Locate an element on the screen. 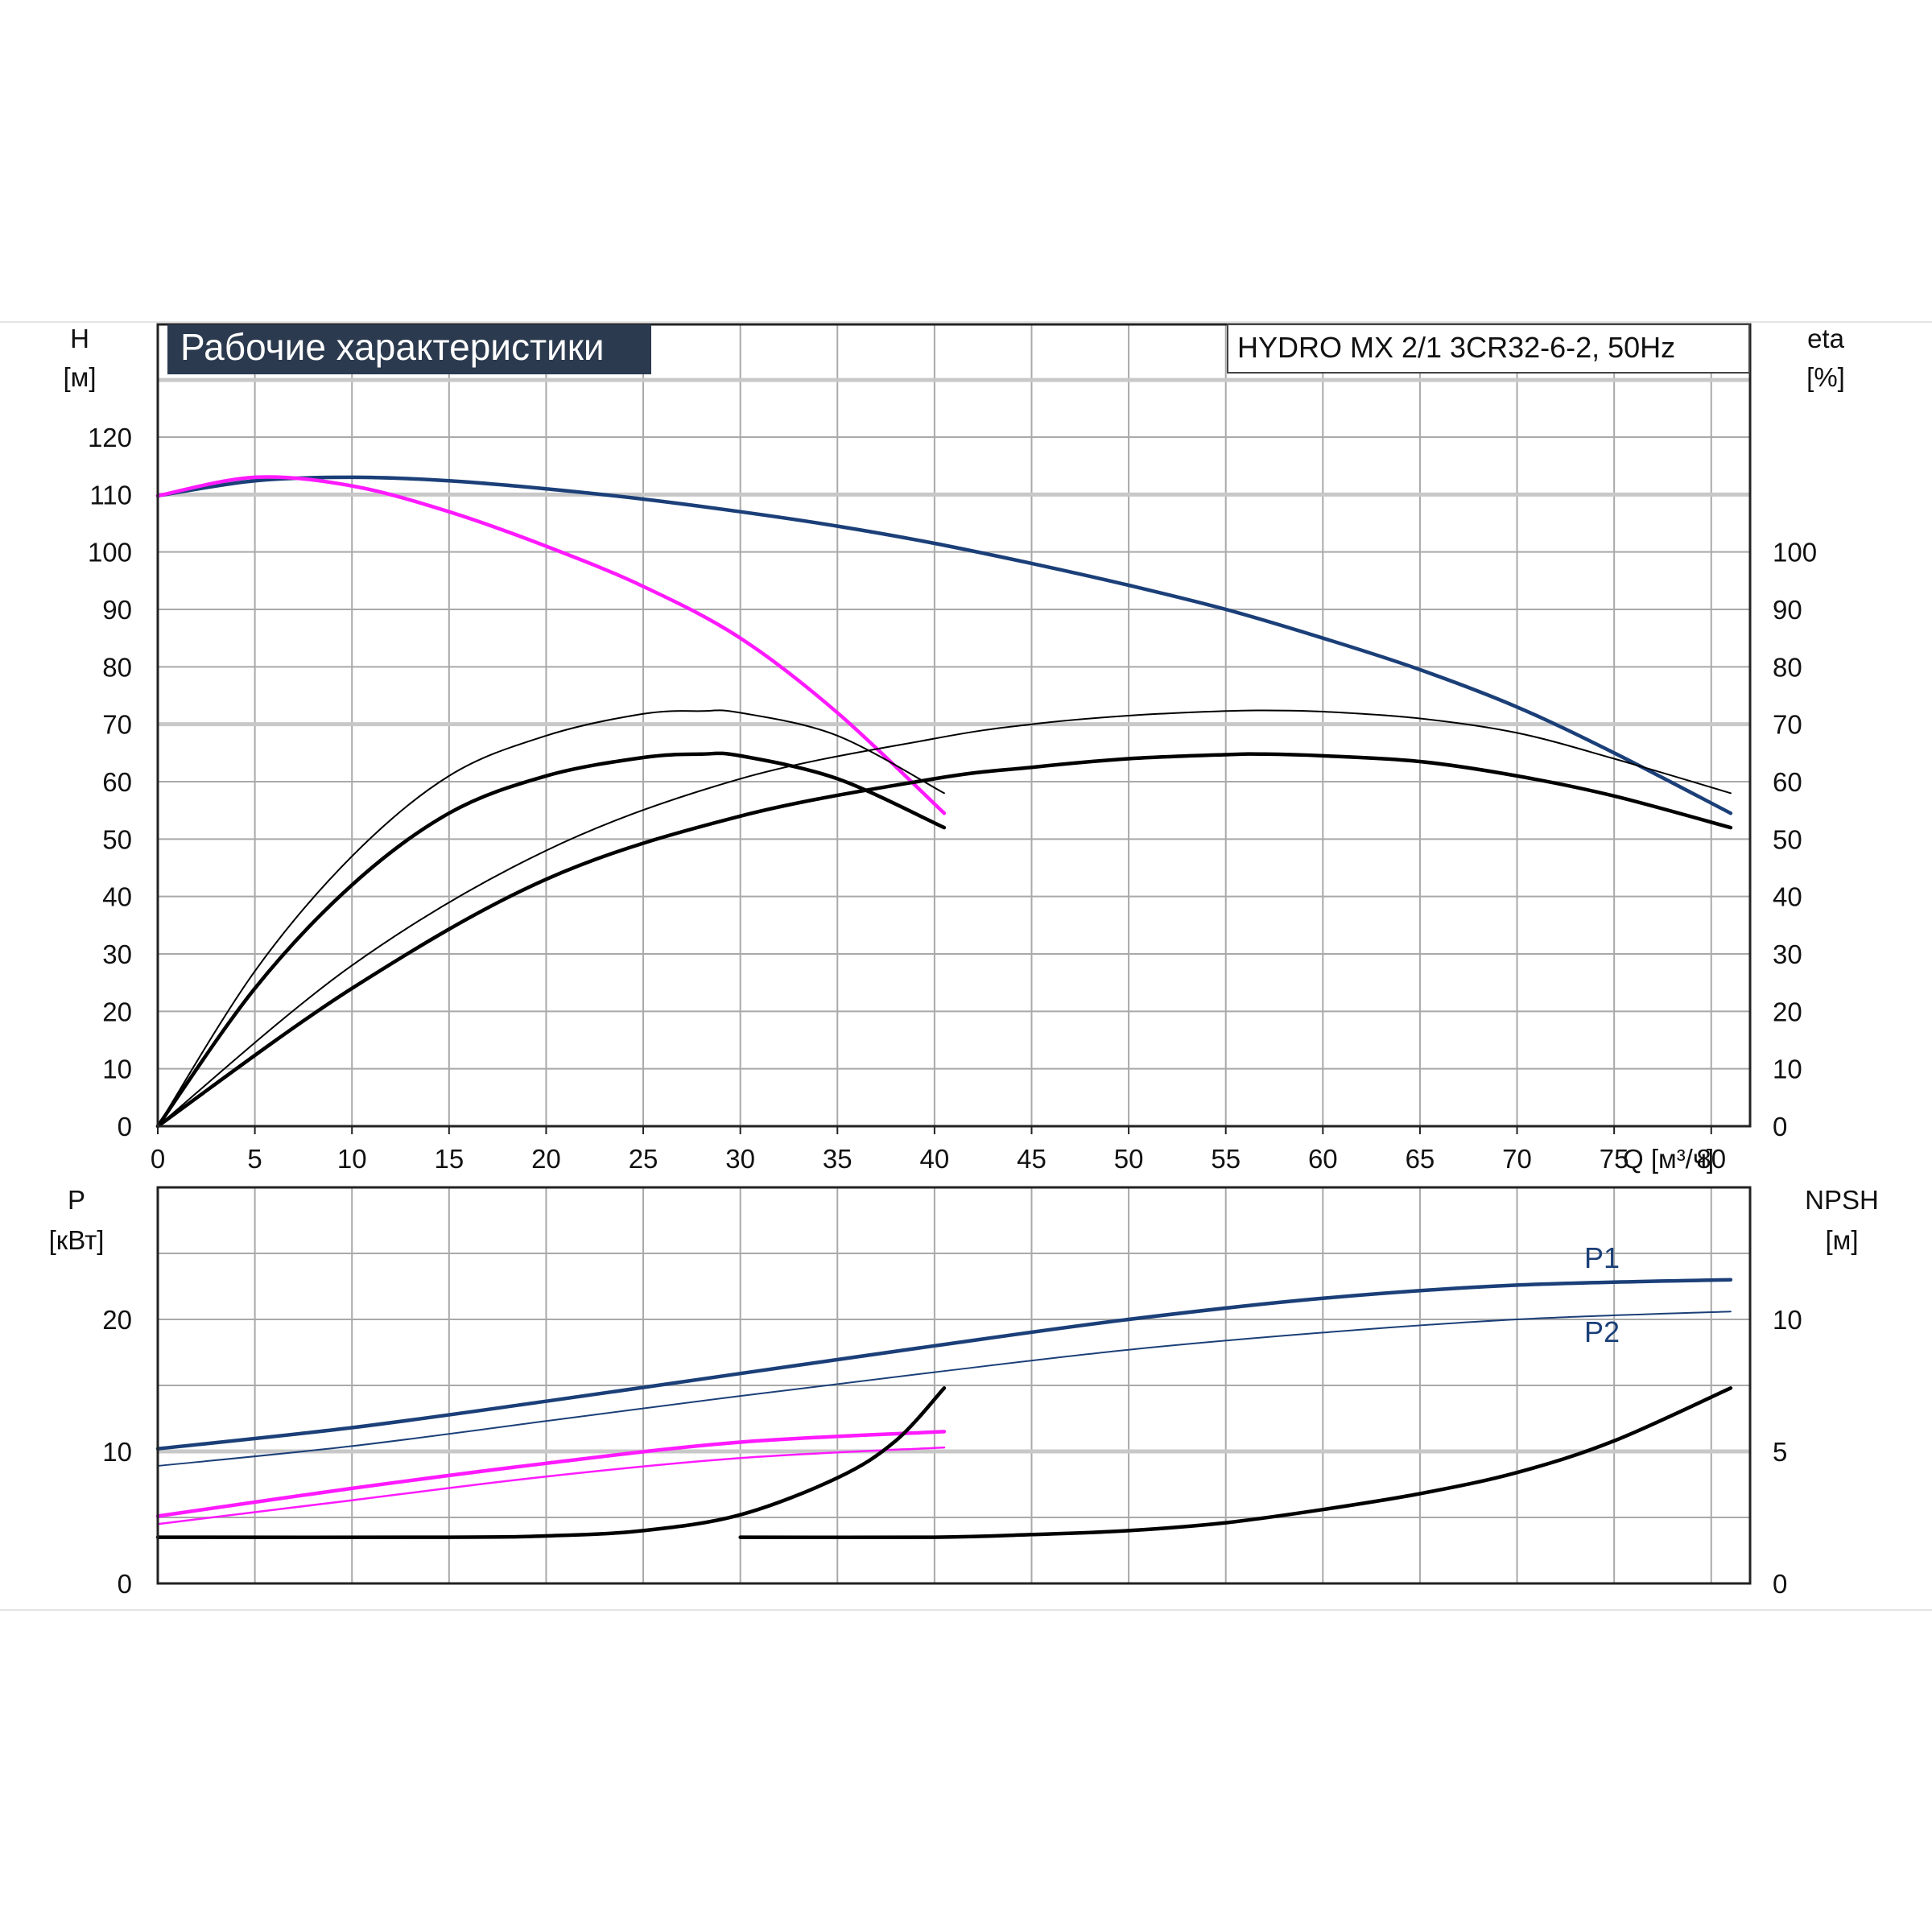 Image resolution: width=1932 pixels, height=1932 pixels. head-tick-label: 50 is located at coordinates (117, 839).